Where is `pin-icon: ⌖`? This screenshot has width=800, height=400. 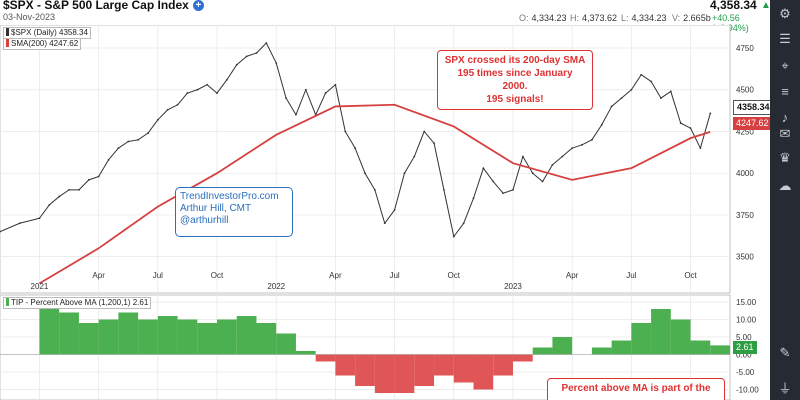
pin-icon: ⌖ is located at coordinates (785, 65).